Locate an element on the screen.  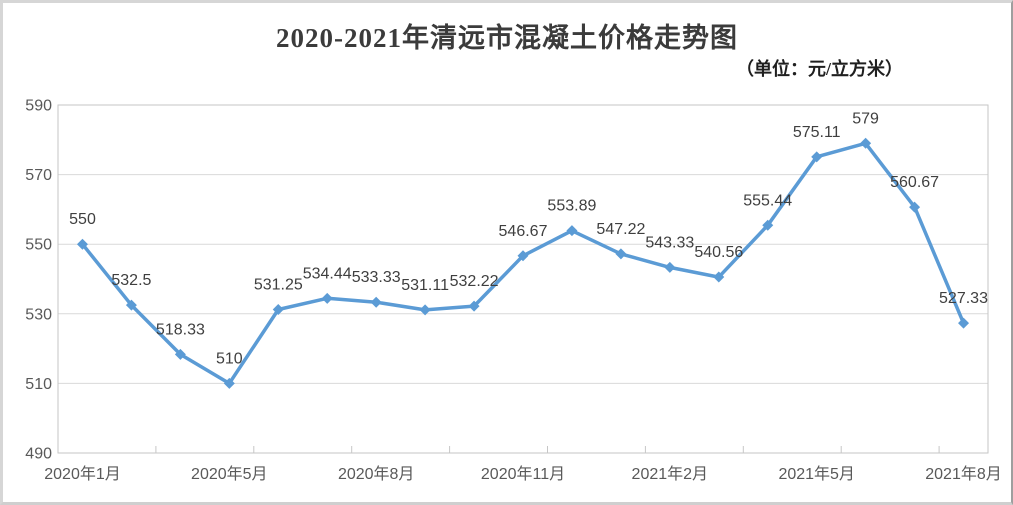
data-point-label: 546.67 is located at coordinates (523, 231).